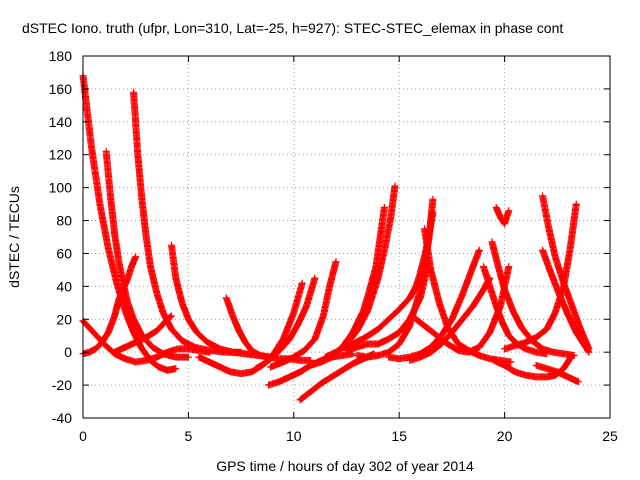  I want to click on x-axis-title: GPS time / hours of day 302 of year 2014, so click(345, 466).